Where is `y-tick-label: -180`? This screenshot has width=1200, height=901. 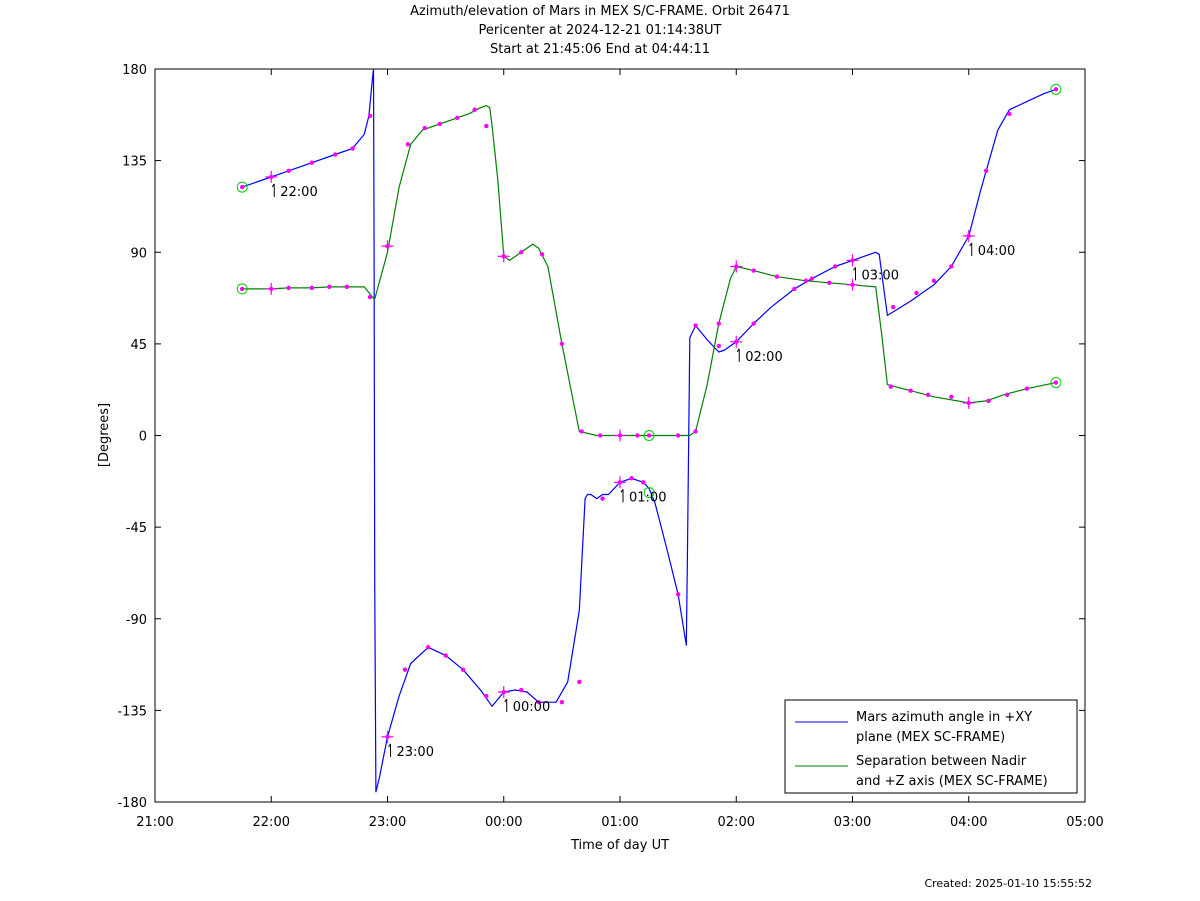
y-tick-label: -180 is located at coordinates (132, 803).